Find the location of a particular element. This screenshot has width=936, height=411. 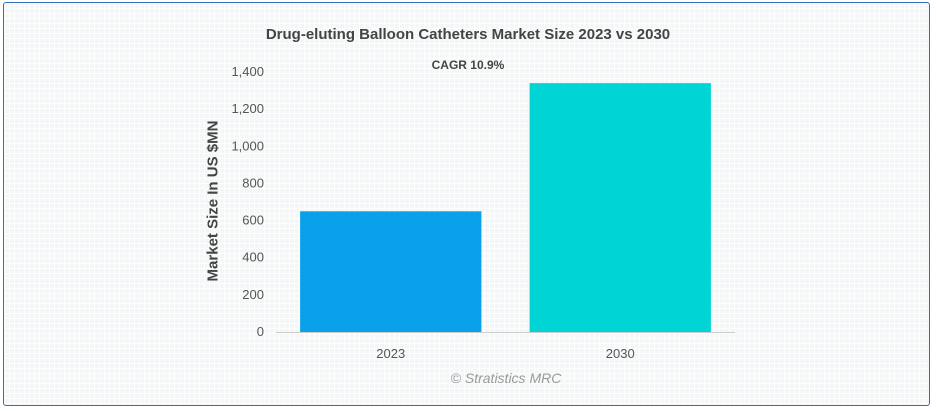

y-axis-ticks: 0 200 400 600 800 1,000 1,200 1,400 is located at coordinates (247, 201).